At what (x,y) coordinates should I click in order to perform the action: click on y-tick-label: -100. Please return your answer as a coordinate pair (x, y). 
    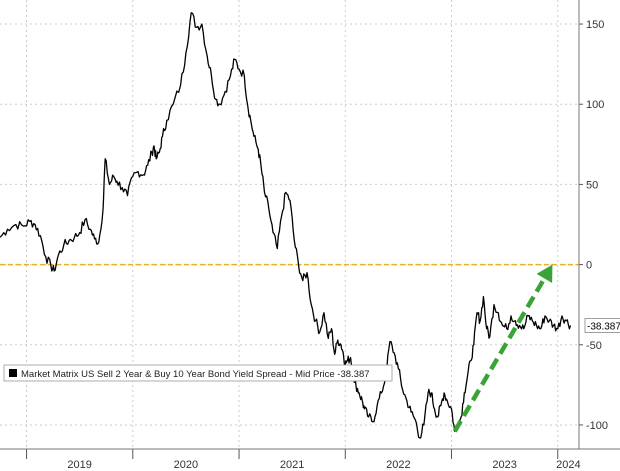
    Looking at the image, I should click on (597, 426).